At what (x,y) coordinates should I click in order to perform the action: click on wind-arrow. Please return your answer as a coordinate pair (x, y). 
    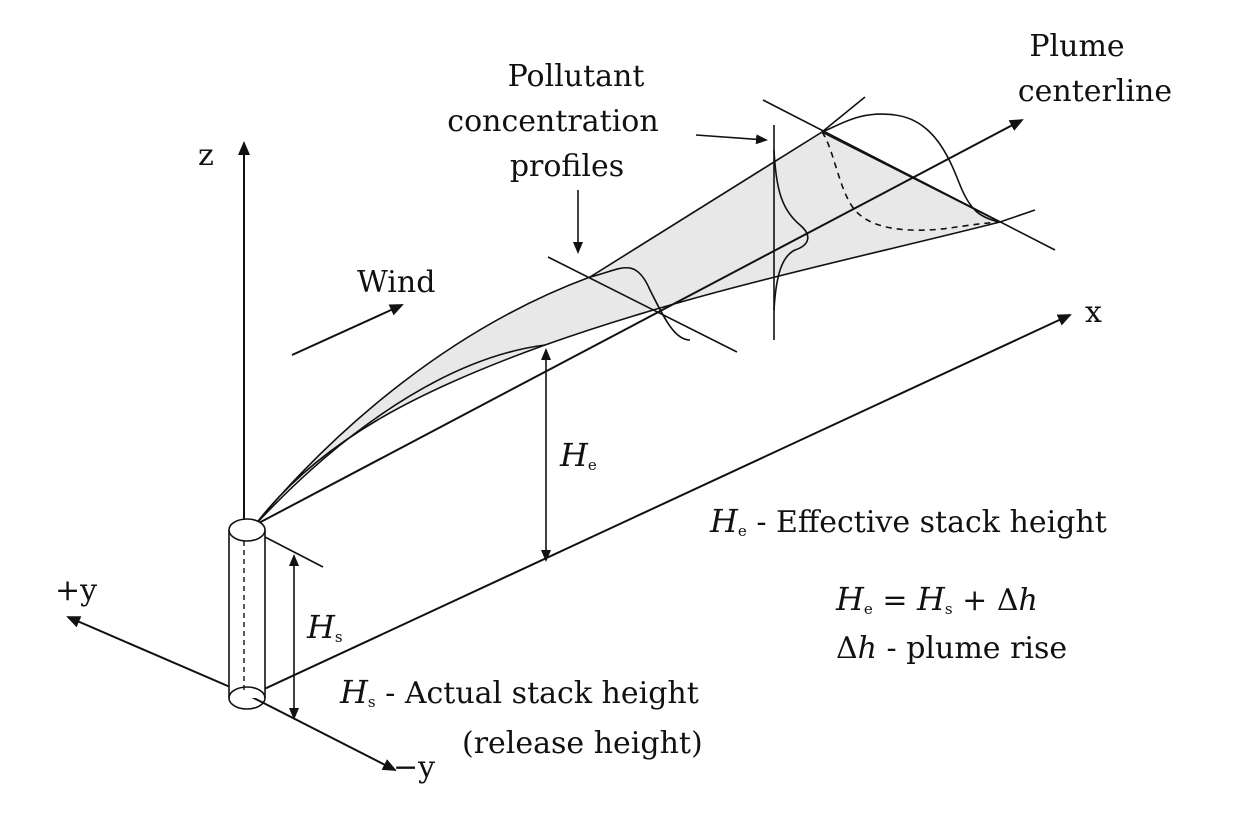
    Looking at the image, I should click on (347, 330).